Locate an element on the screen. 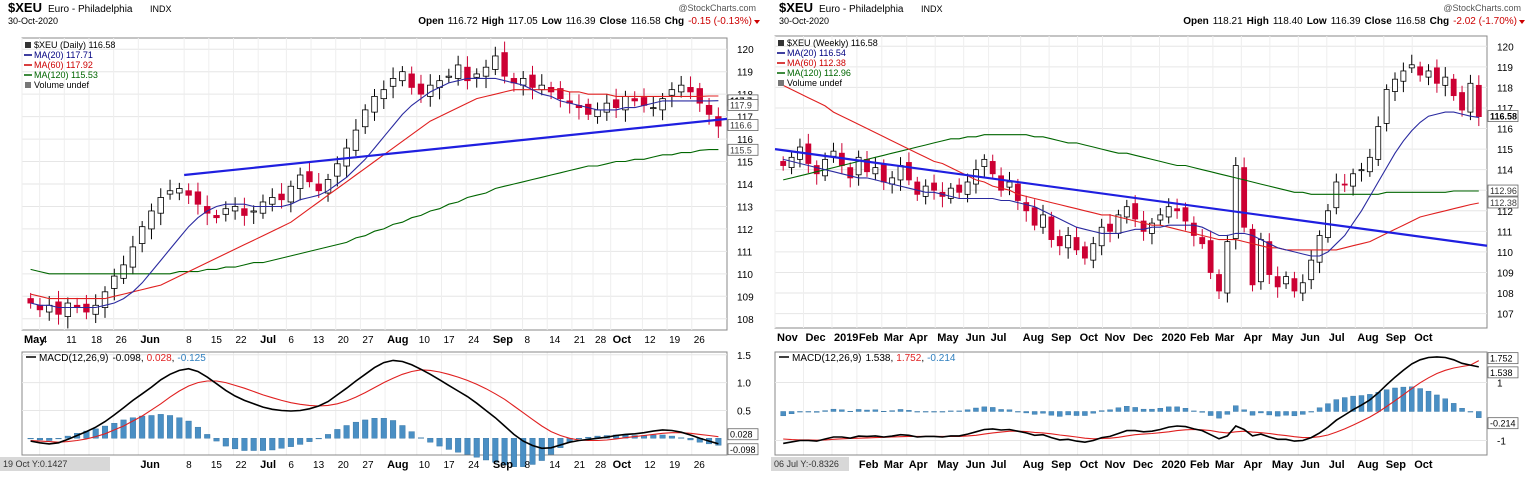 The width and height of the screenshot is (1531, 478). x-tick-label: Aug is located at coordinates (1367, 338).